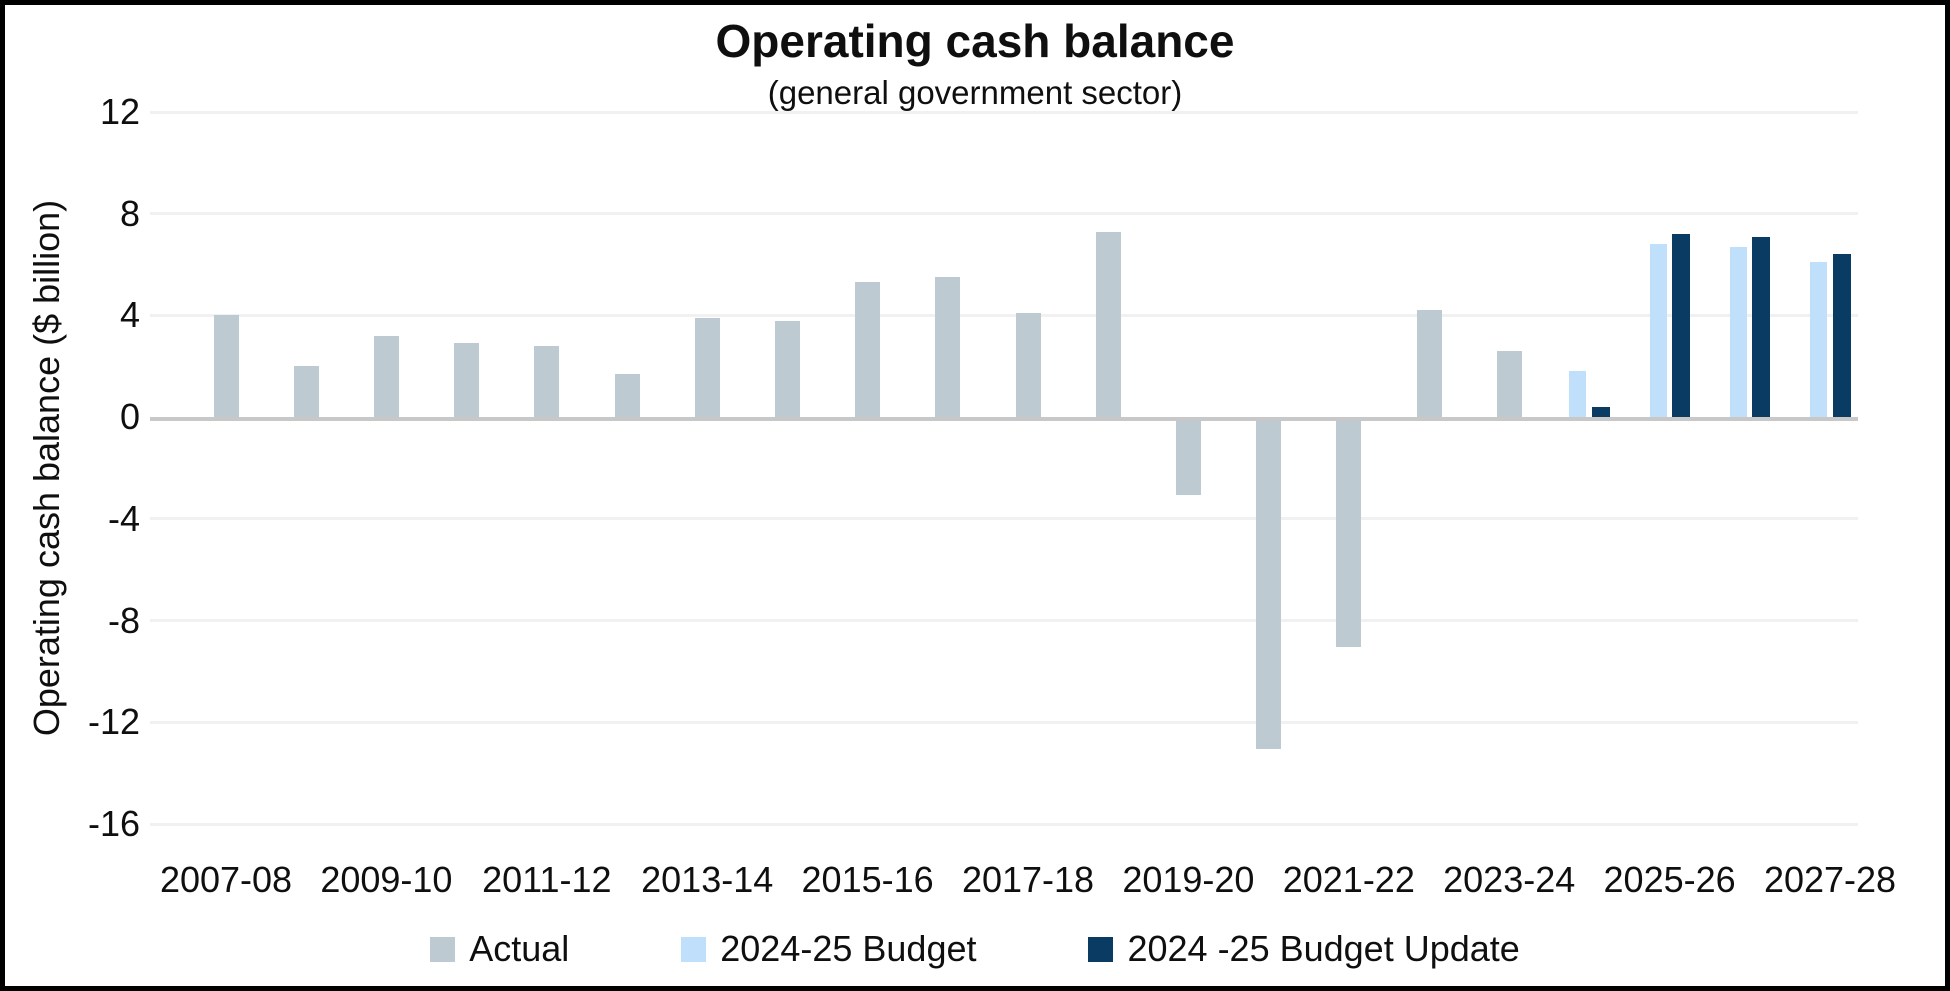 The image size is (1950, 991). I want to click on bar-2009-10-actual, so click(386, 376).